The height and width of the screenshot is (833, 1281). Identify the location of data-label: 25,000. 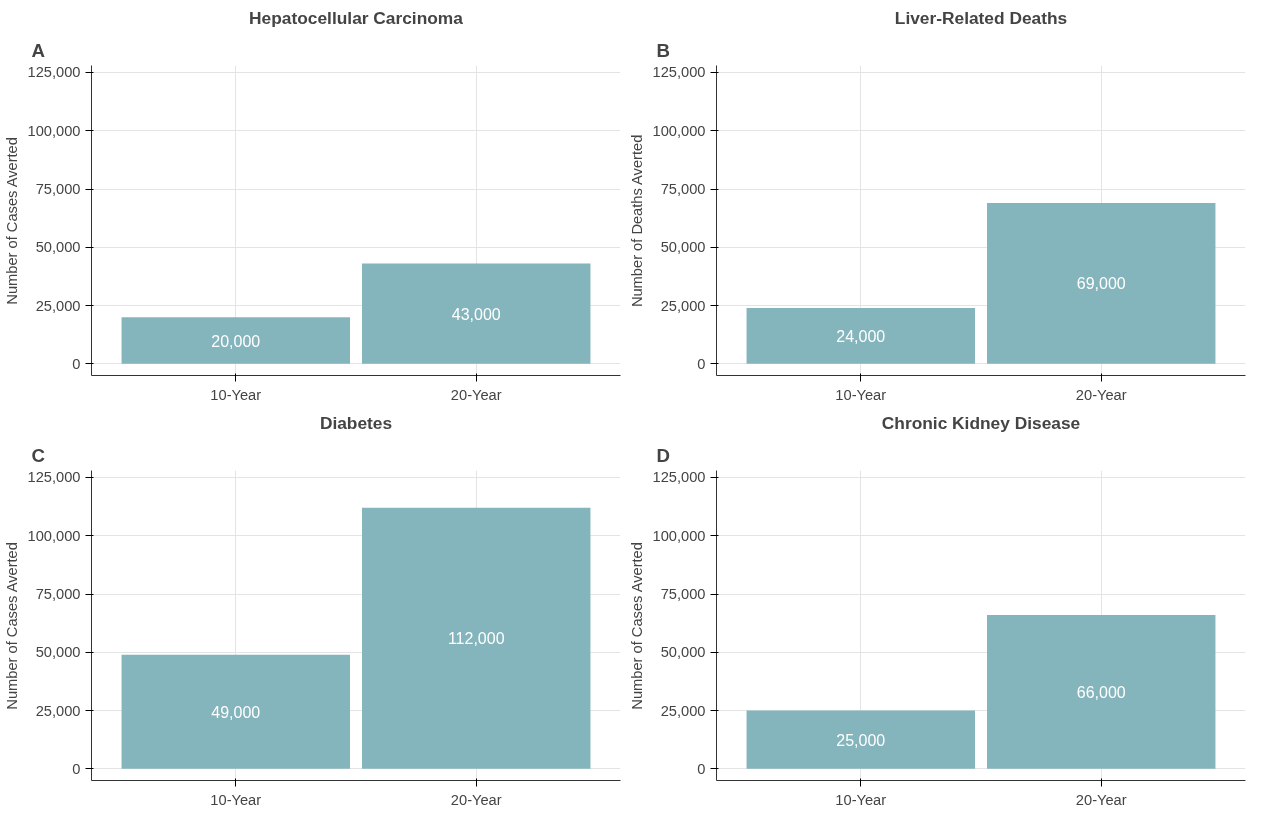
(861, 740).